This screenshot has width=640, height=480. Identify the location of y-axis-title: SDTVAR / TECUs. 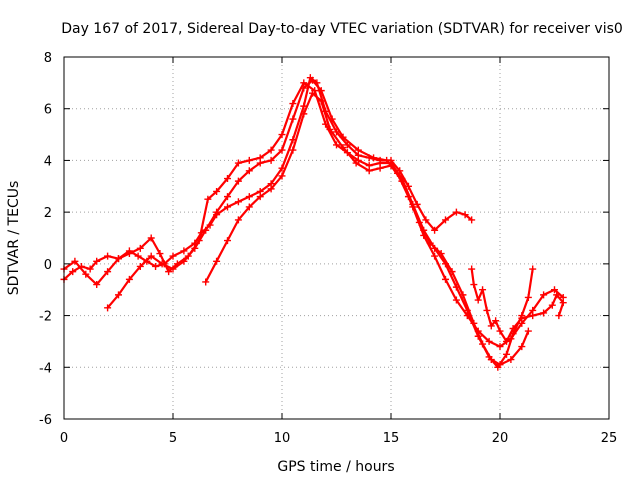
(14, 238).